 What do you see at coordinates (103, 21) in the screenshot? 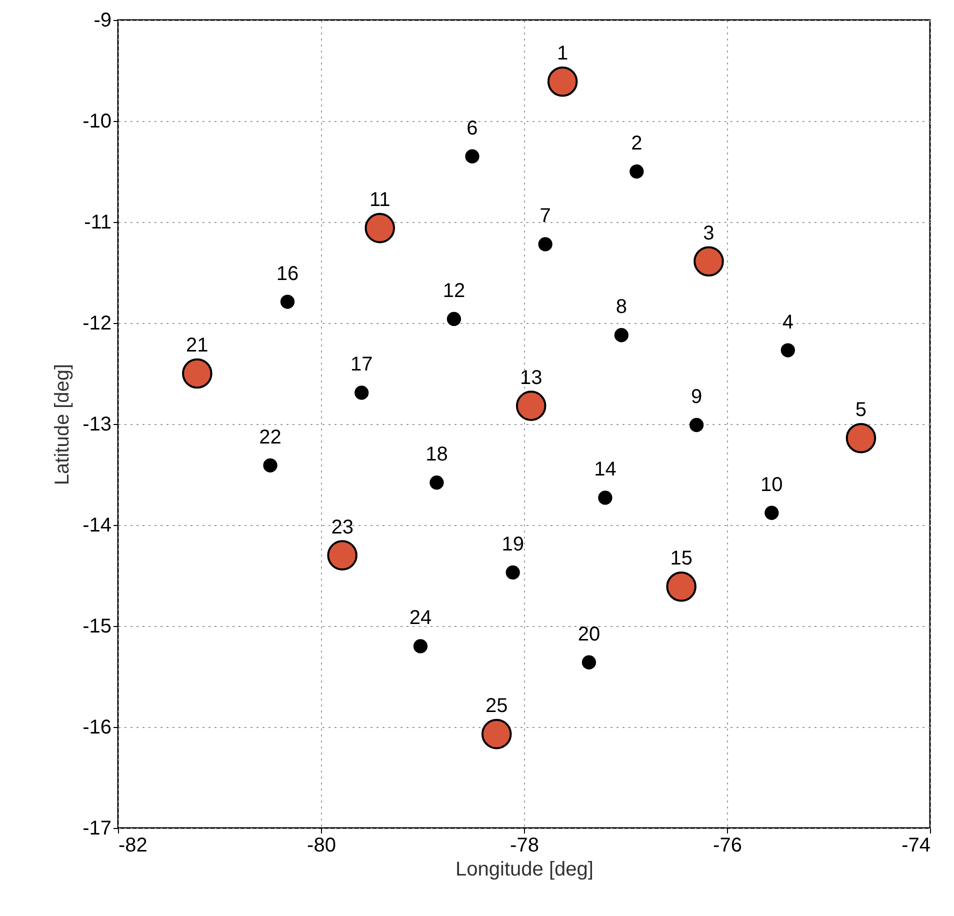
I see `y-tick-label: -9` at bounding box center [103, 21].